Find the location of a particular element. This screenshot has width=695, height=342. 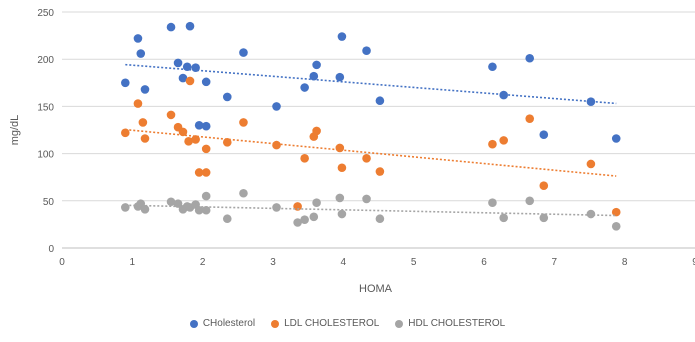

x-tick-label: 8 is located at coordinates (625, 262).